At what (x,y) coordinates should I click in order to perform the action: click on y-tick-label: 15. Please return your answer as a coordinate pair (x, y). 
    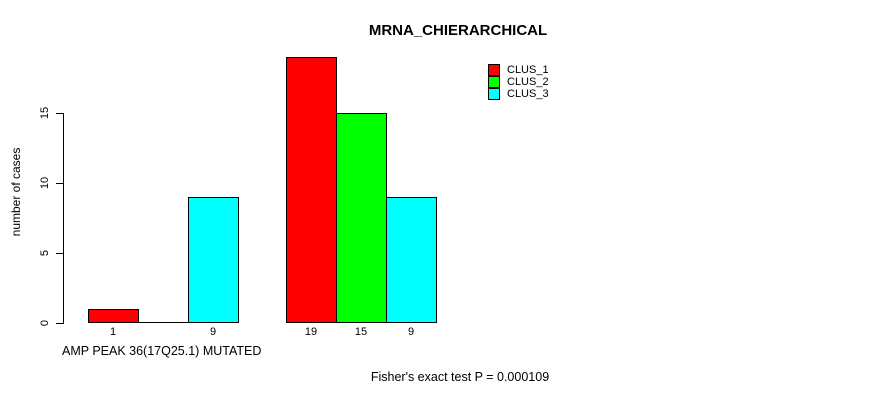
    Looking at the image, I should click on (45, 113).